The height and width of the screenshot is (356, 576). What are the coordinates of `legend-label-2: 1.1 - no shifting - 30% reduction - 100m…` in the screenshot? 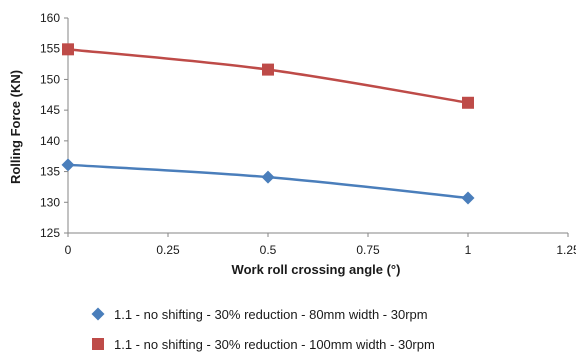 It's located at (274, 344).